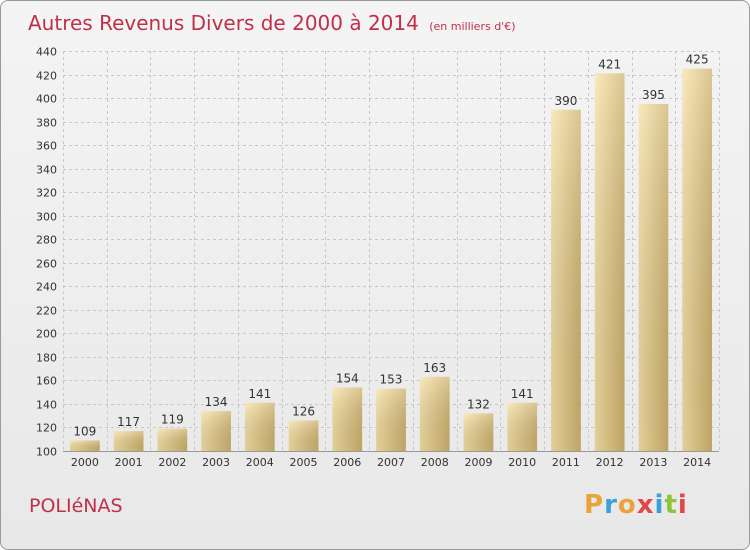  What do you see at coordinates (472, 26) in the screenshot?
I see `chart-subtitle: (en milliers d'€)` at bounding box center [472, 26].